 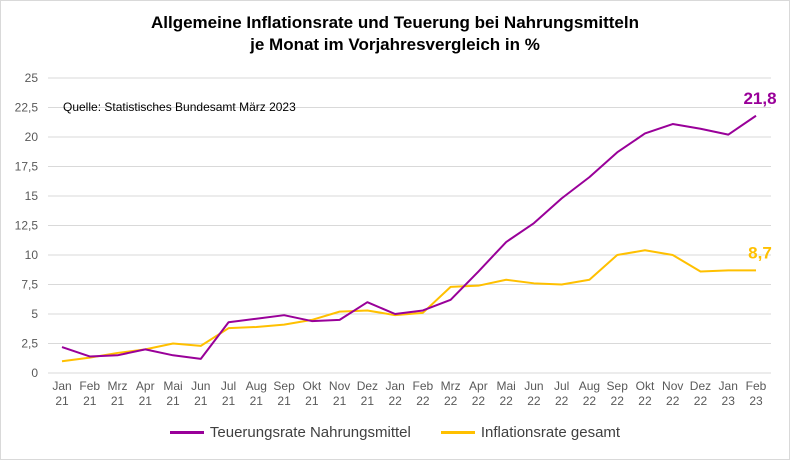 I want to click on legend-label: Inflationsrate gesamt, so click(x=550, y=432).